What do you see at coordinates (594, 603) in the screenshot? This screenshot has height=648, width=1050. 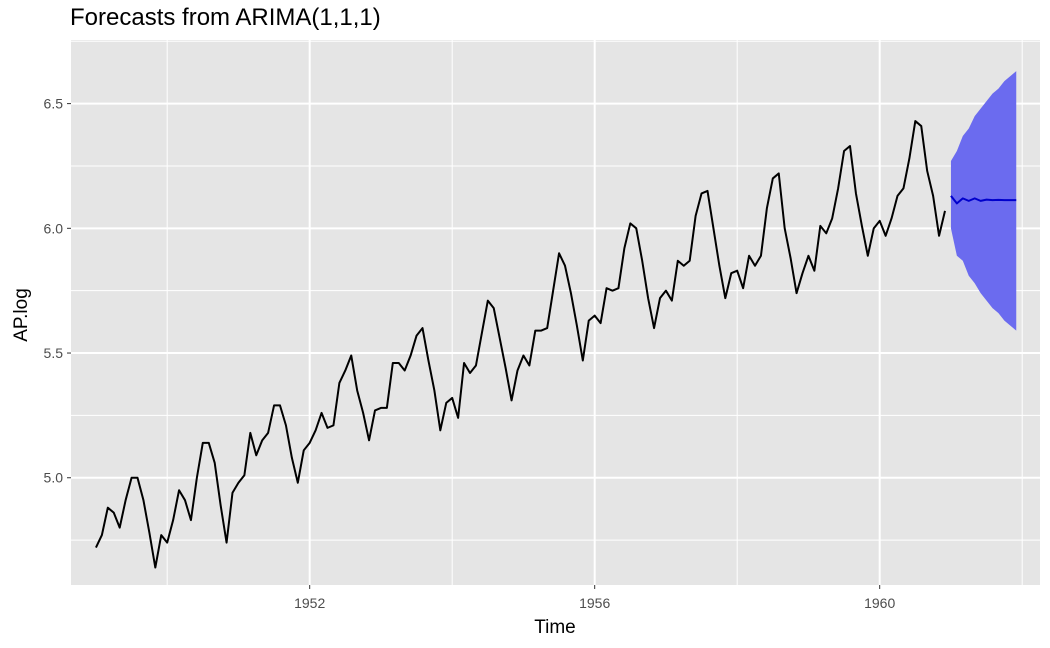 I see `x-tick-label: 1956` at bounding box center [594, 603].